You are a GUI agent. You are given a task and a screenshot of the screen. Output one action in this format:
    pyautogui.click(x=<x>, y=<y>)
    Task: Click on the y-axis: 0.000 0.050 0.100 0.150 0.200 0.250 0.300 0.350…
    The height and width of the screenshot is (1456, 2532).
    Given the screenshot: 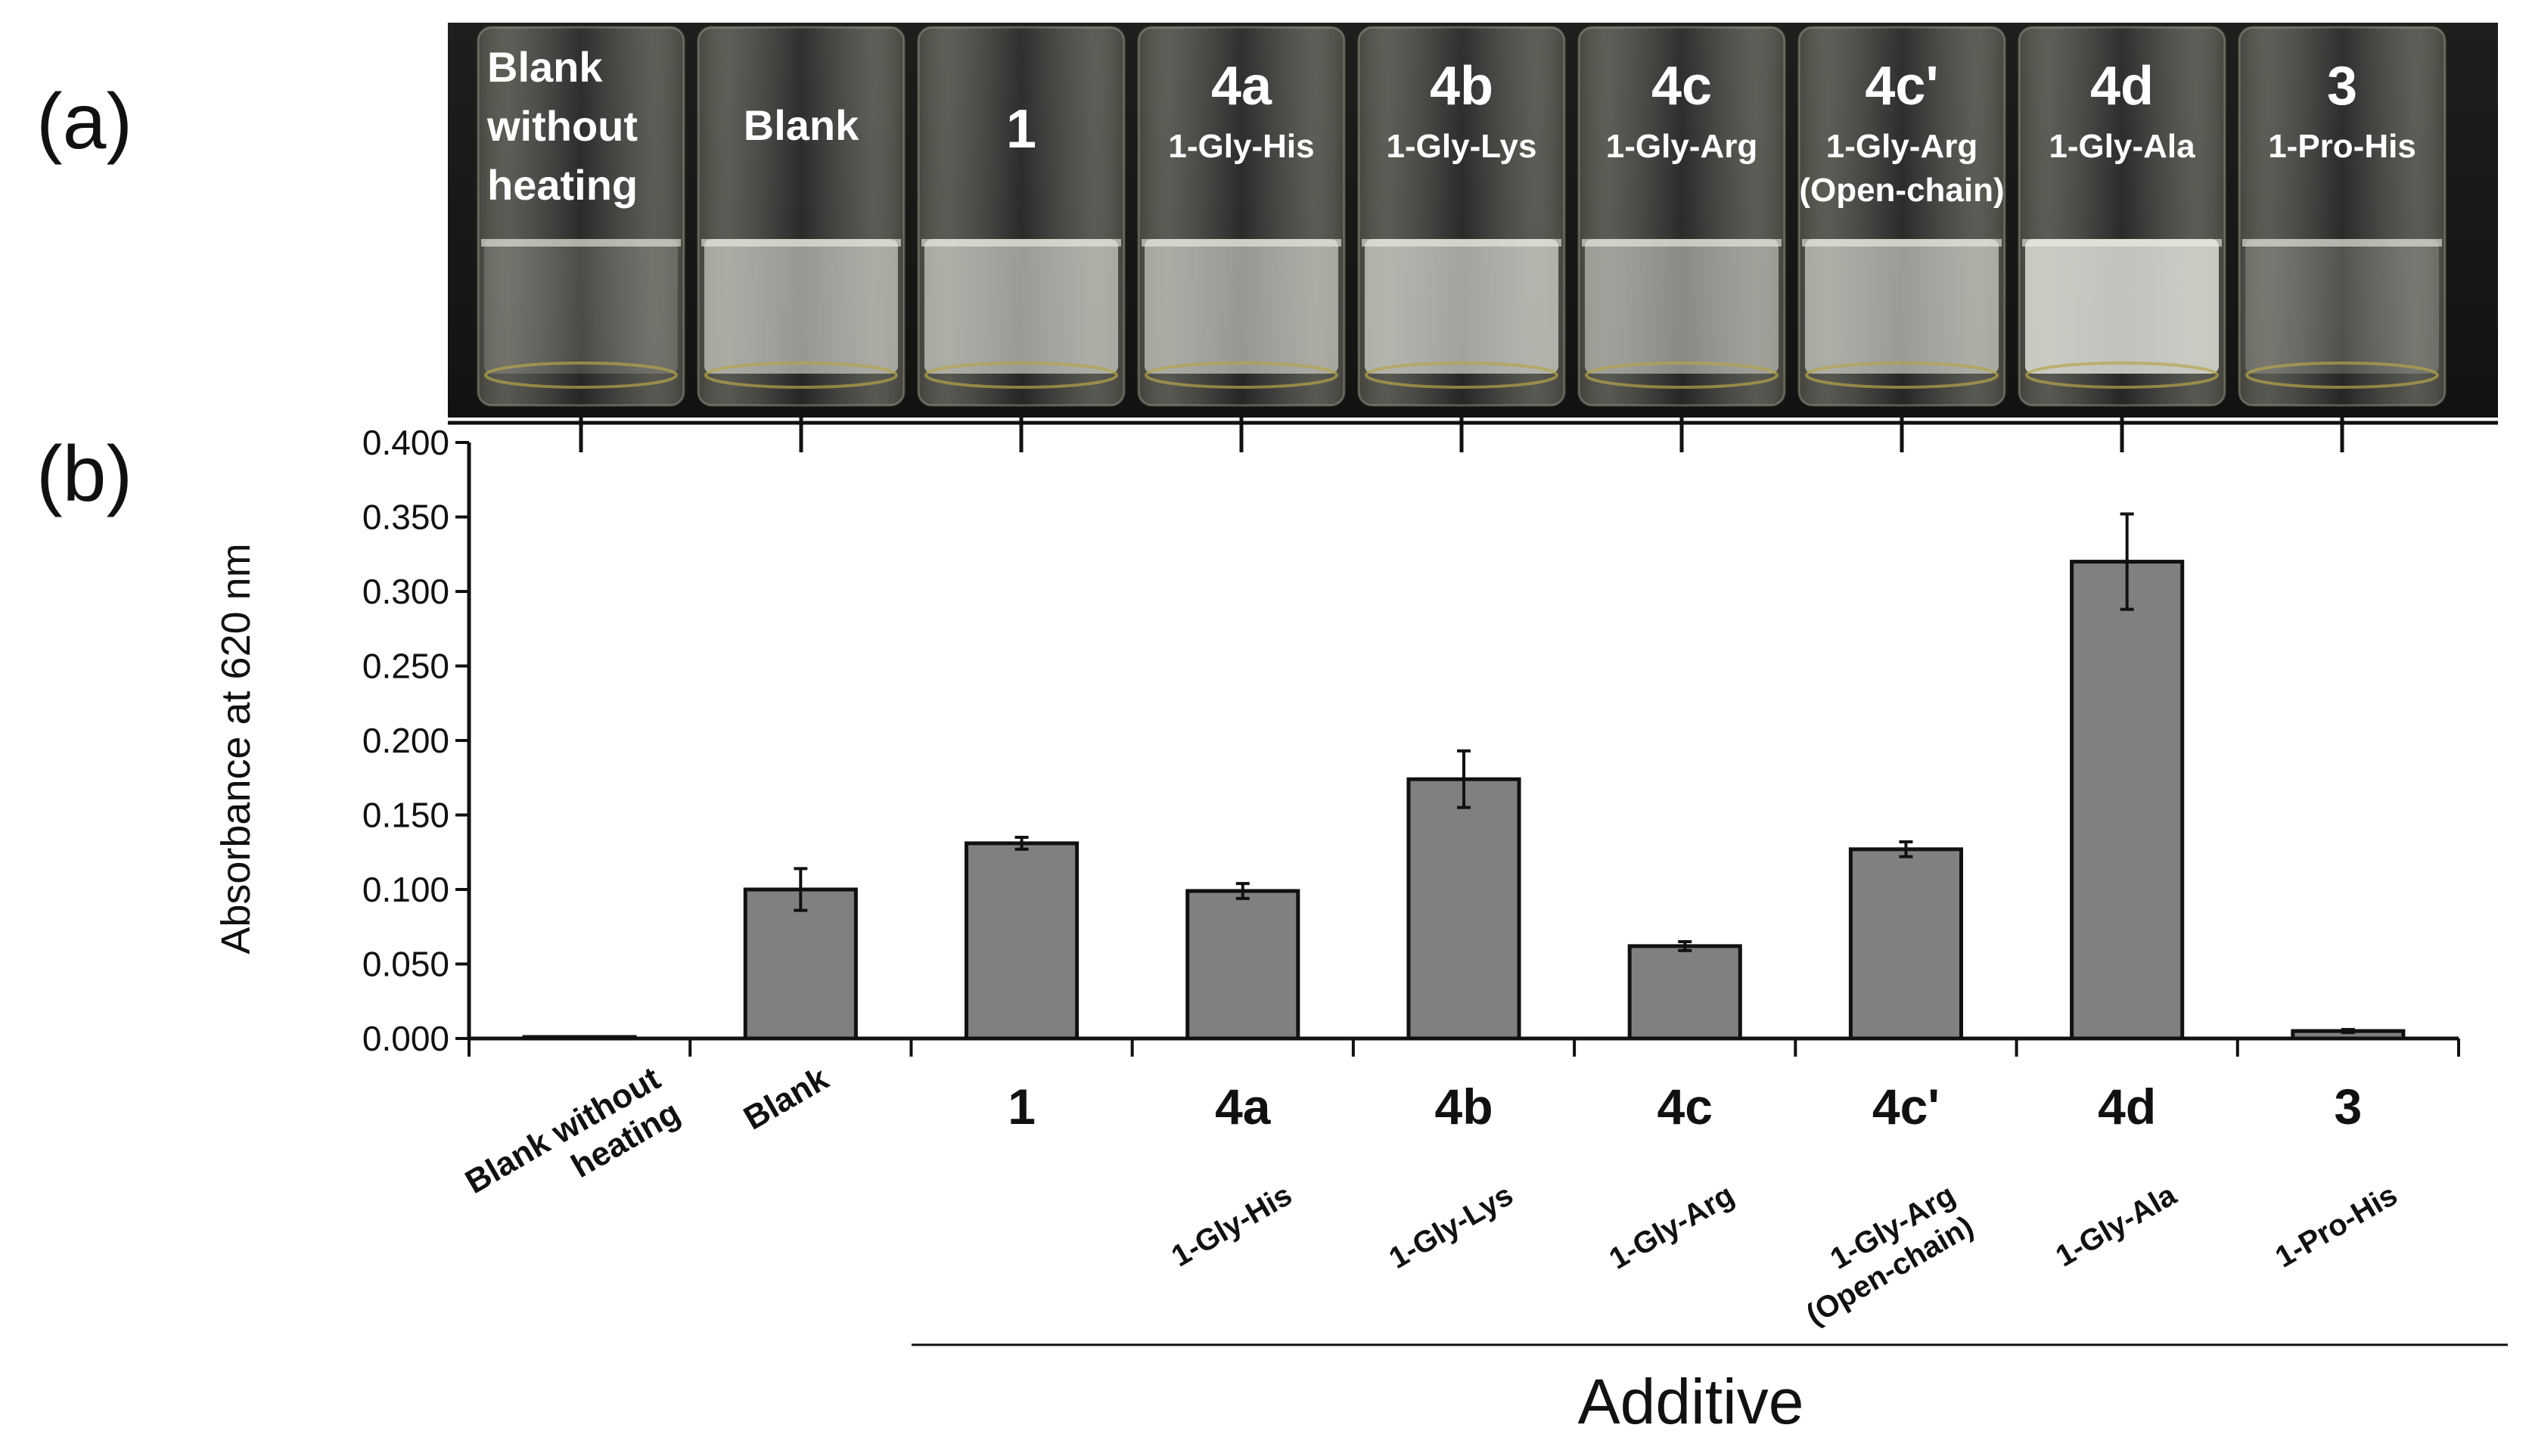 What is the action you would take?
    pyautogui.click(x=416, y=740)
    